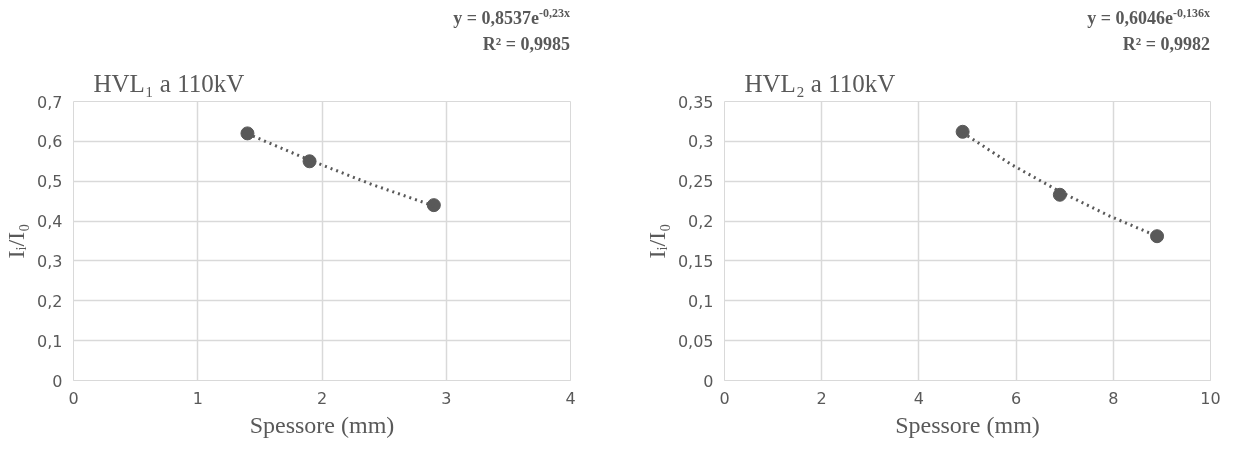 Image resolution: width=1254 pixels, height=459 pixels. I want to click on text: R² = 0,9985, so click(525, 44).